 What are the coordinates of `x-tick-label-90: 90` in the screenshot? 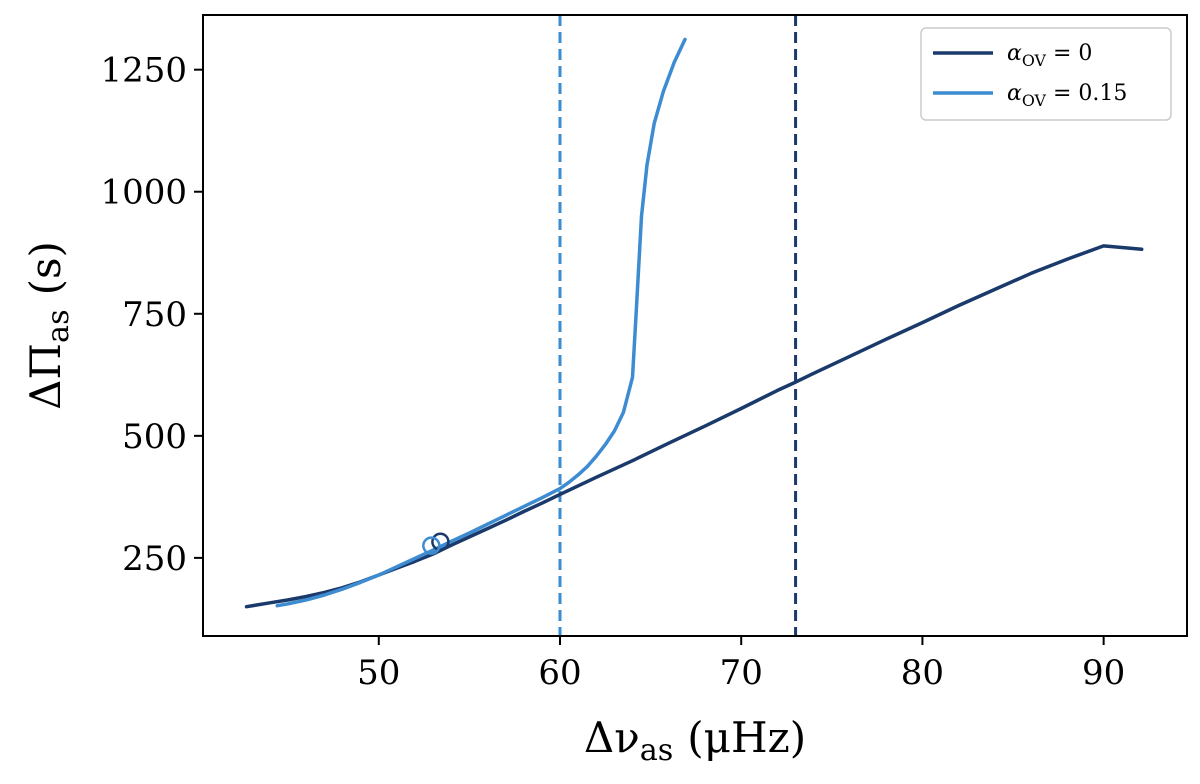 It's located at (1103, 673).